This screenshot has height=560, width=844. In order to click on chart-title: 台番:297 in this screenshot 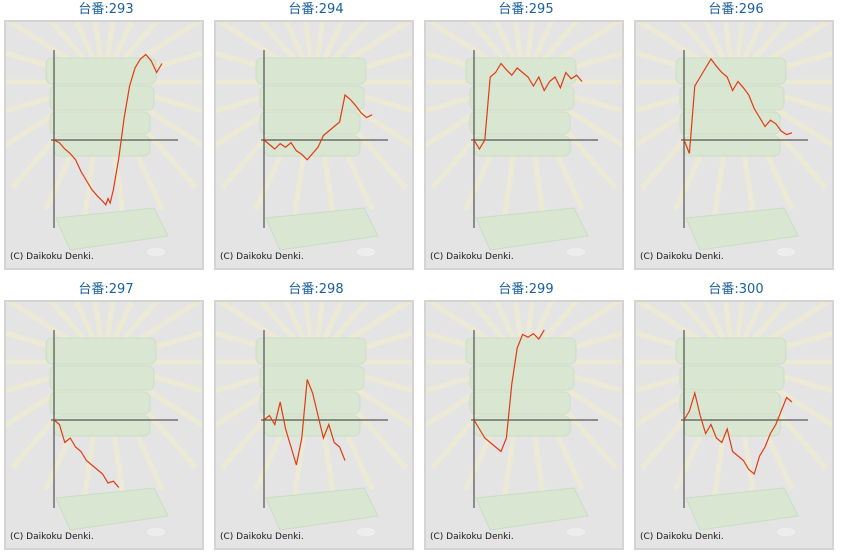, I will do `click(106, 289)`.